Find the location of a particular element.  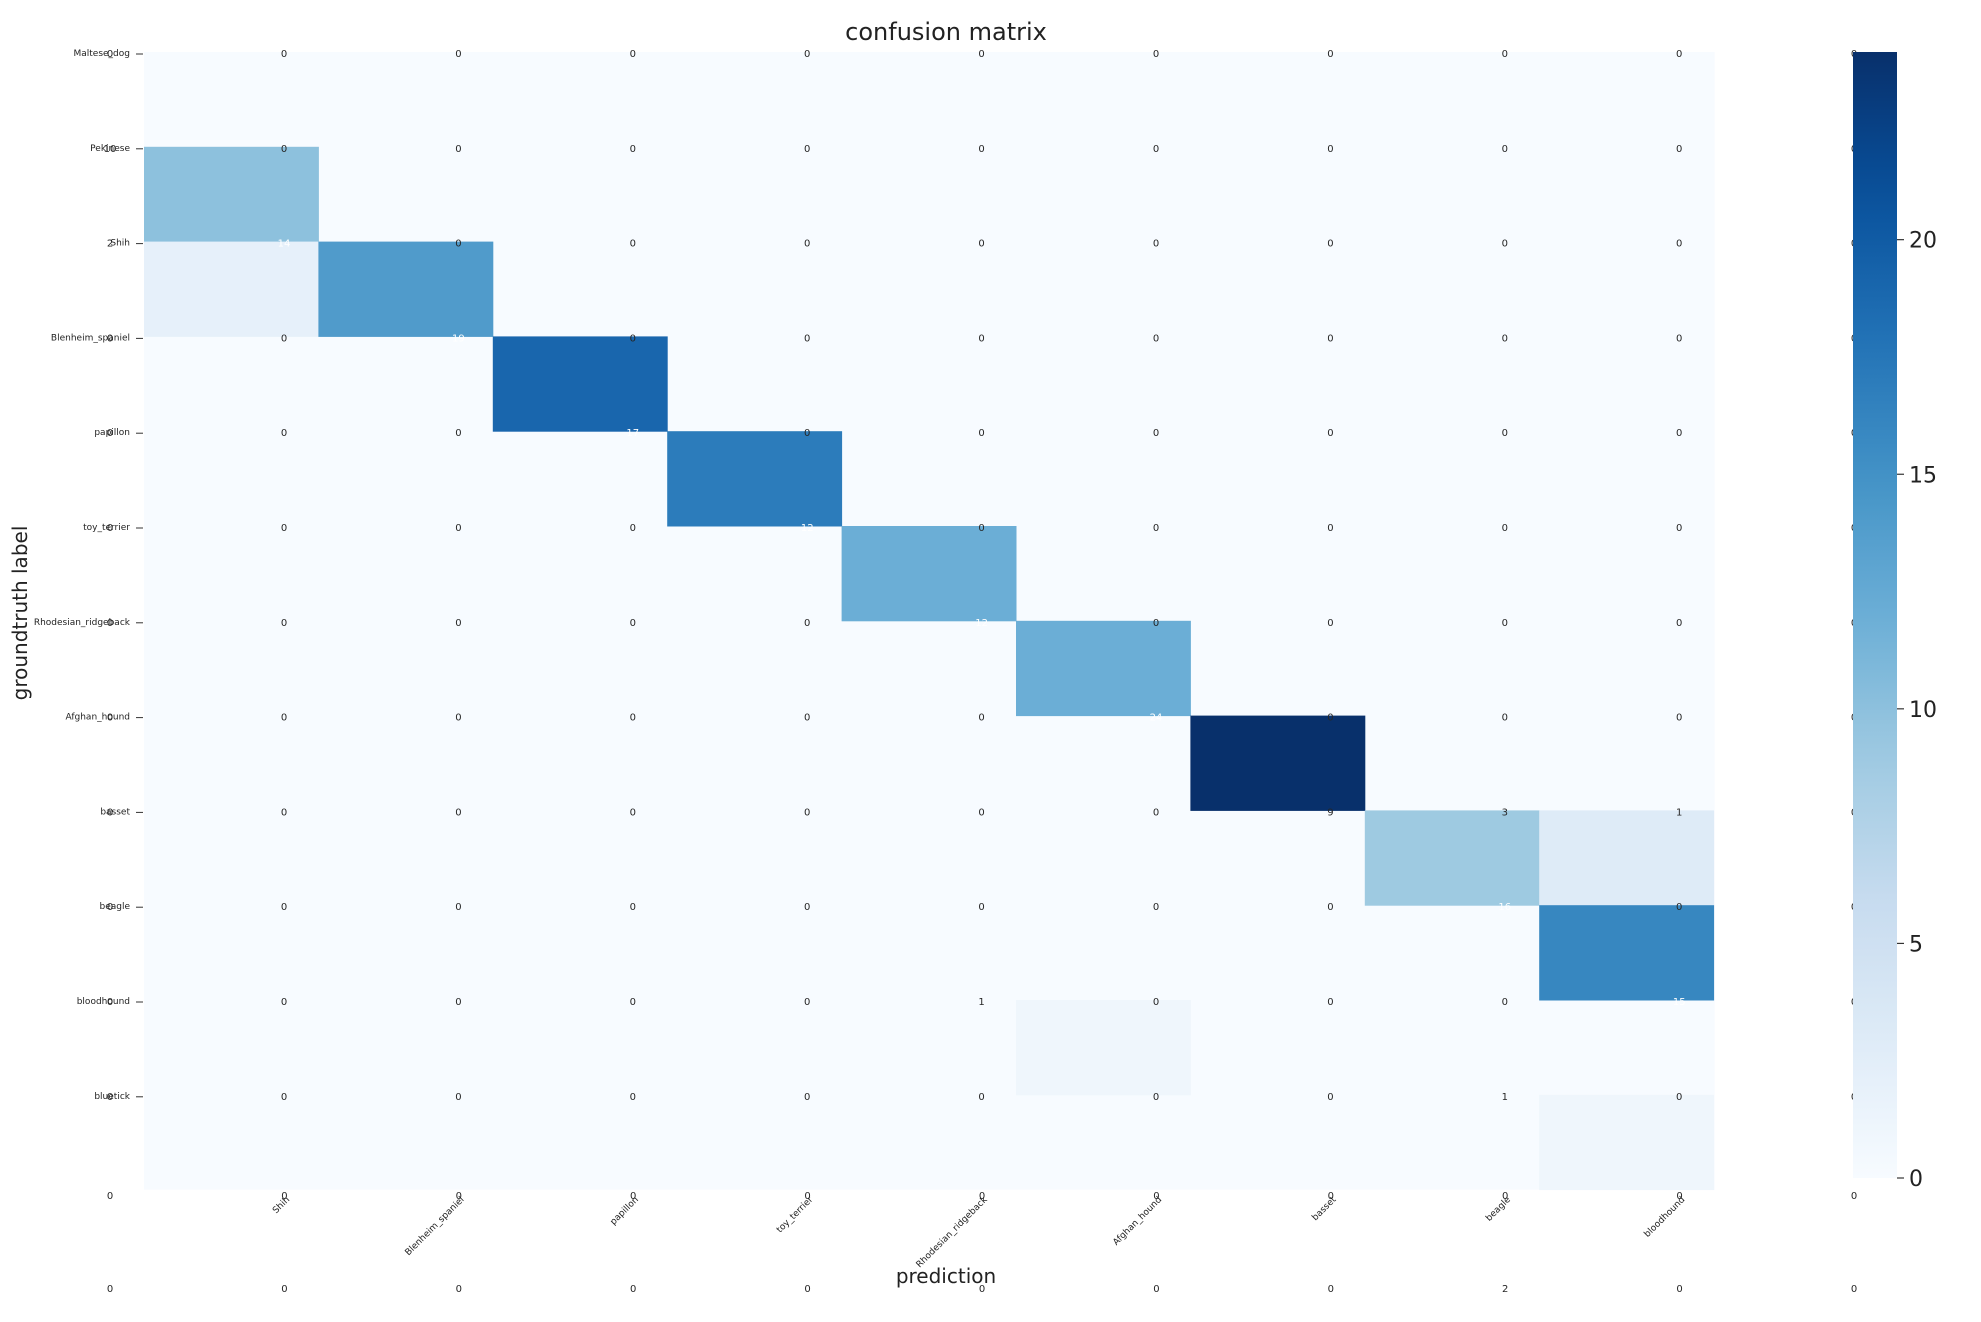

y-tick-label: papillon is located at coordinates (112, 433).